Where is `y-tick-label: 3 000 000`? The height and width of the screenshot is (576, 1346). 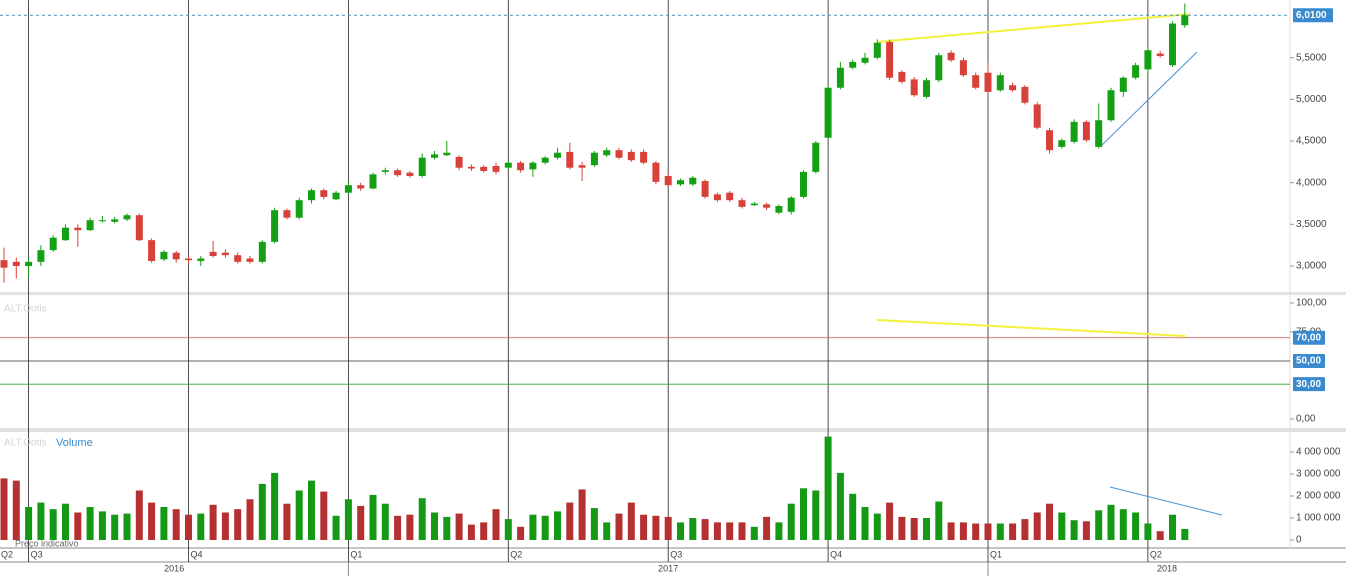
y-tick-label: 3 000 000 is located at coordinates (1318, 474).